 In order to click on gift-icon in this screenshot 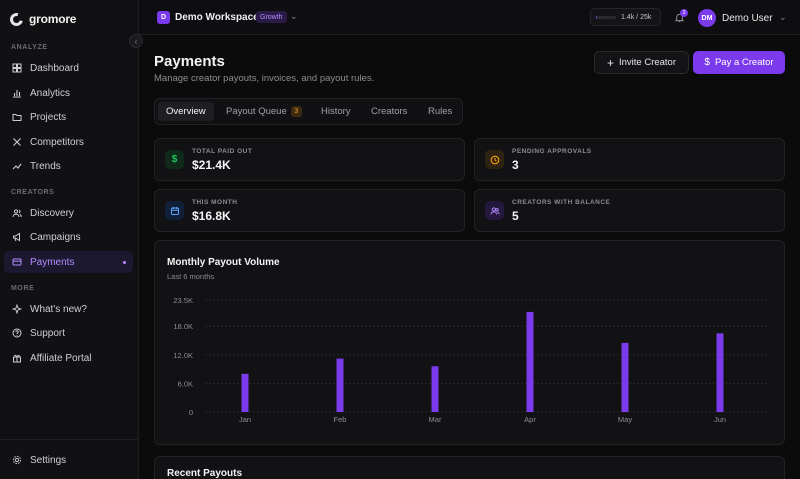, I will do `click(17, 358)`.